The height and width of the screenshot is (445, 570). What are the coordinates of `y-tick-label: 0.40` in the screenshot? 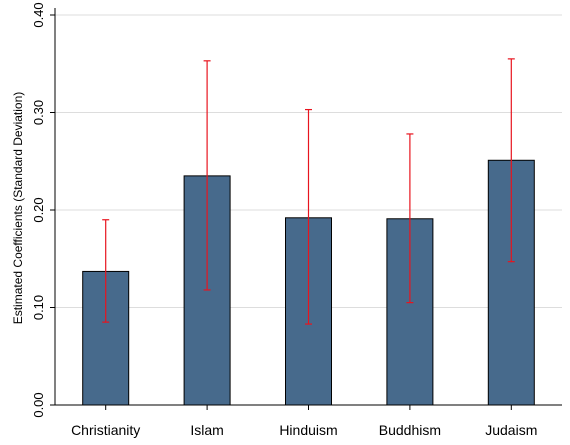 It's located at (38, 14).